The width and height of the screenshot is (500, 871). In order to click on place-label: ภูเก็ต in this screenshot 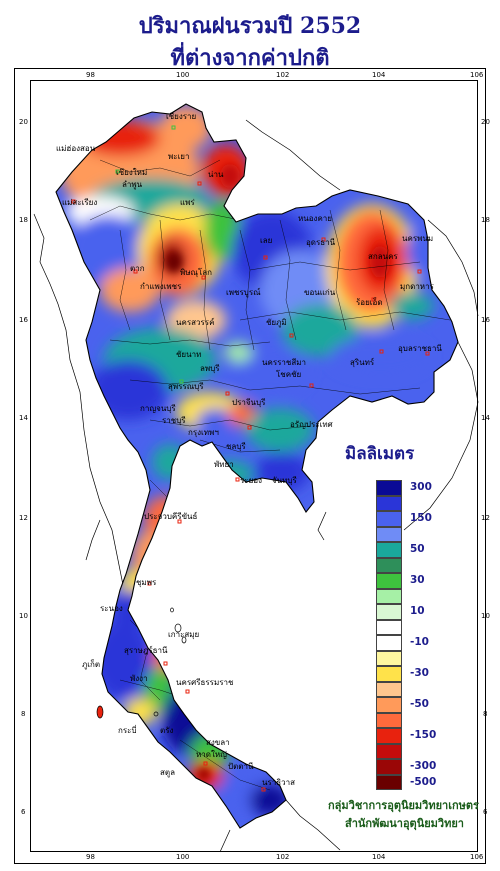, I will do `click(91, 664)`.